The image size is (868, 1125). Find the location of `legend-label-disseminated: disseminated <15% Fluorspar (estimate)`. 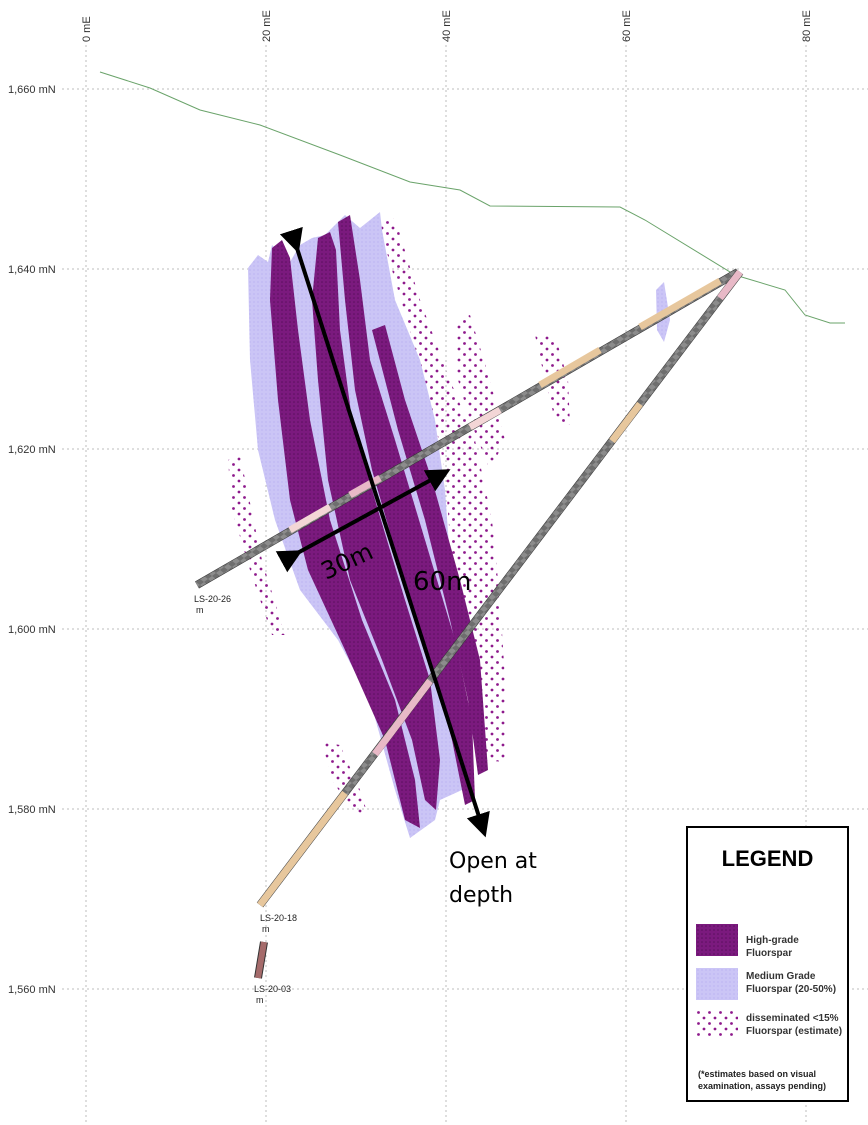

legend-label-disseminated: disseminated <15% Fluorspar (estimate) is located at coordinates (794, 1025).